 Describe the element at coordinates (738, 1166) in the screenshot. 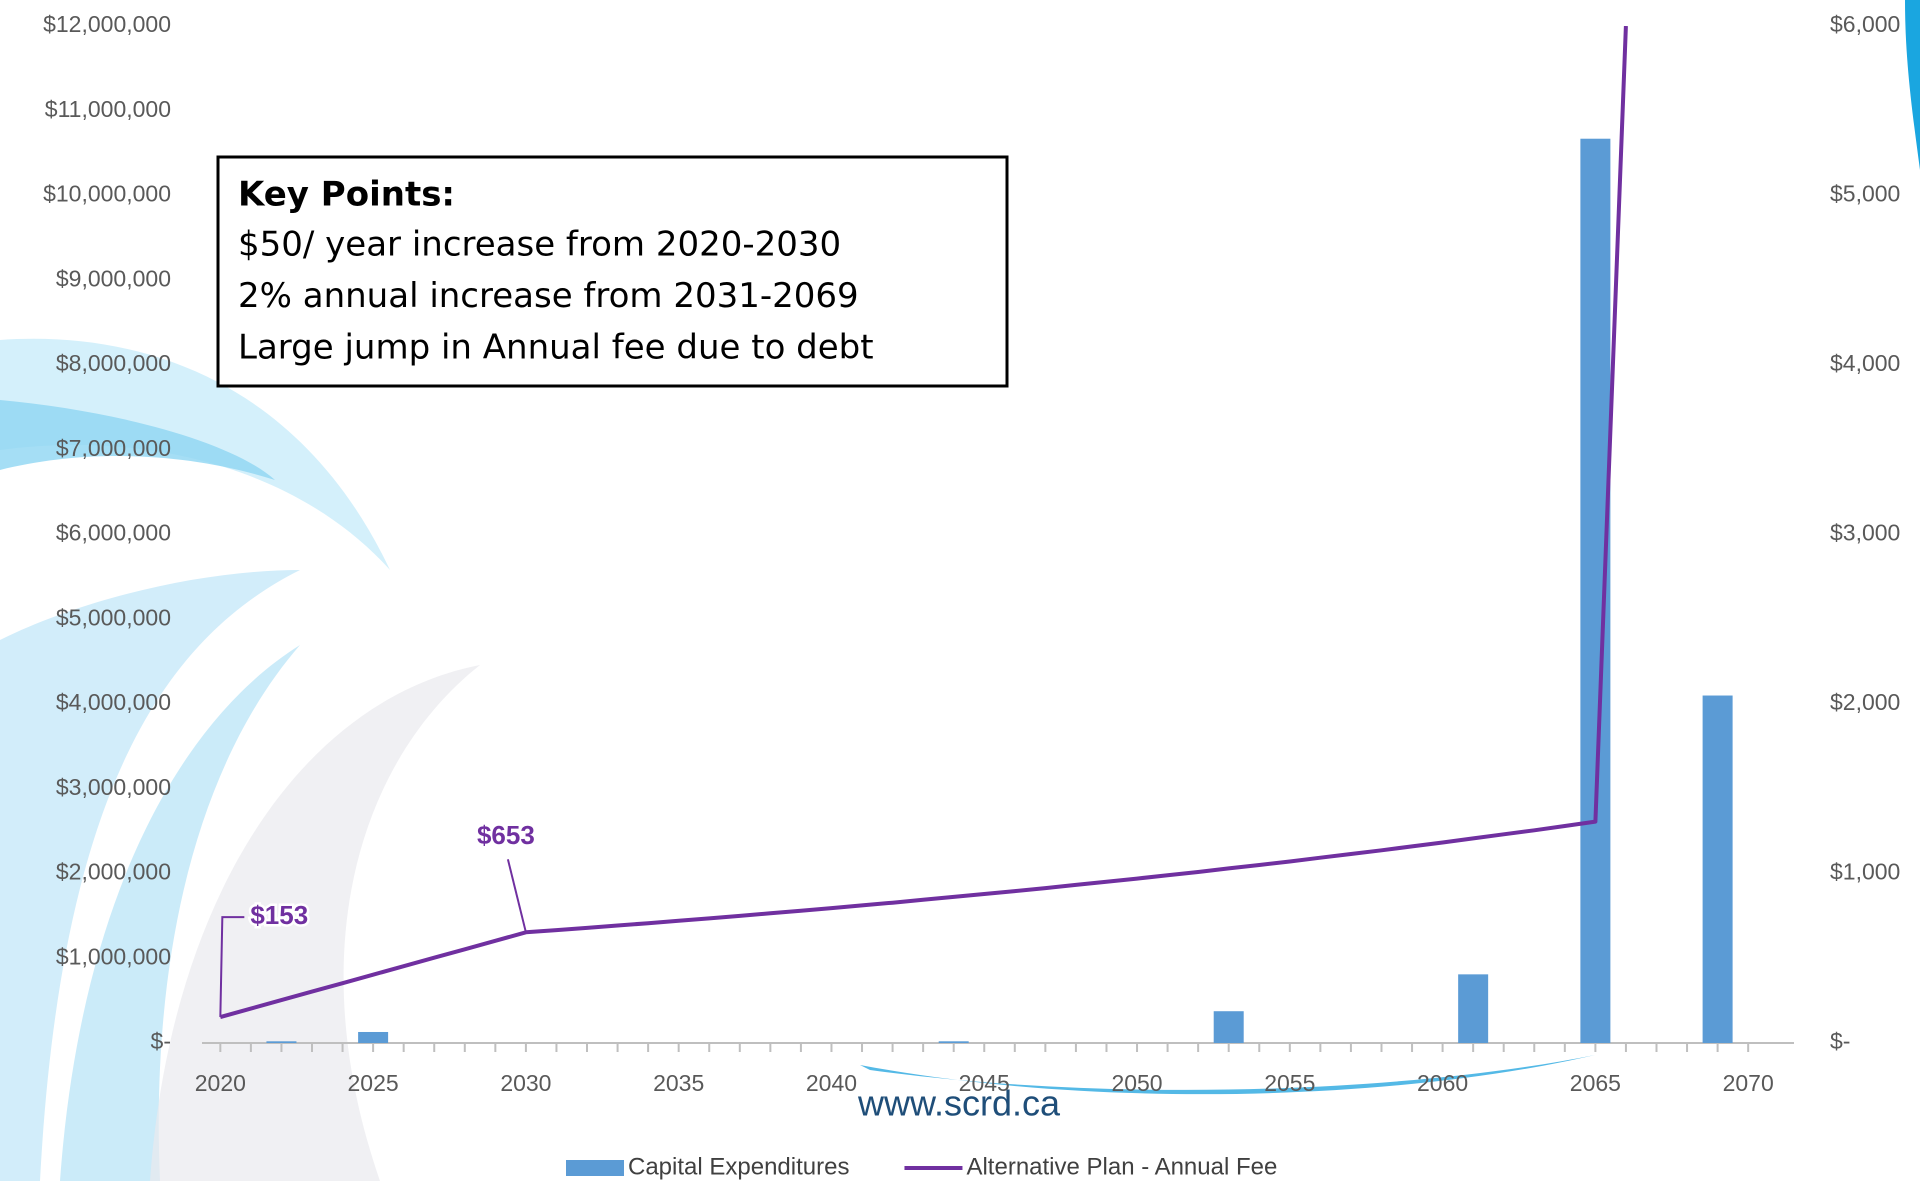

I see `legend-label: Capital Expenditures` at that location.